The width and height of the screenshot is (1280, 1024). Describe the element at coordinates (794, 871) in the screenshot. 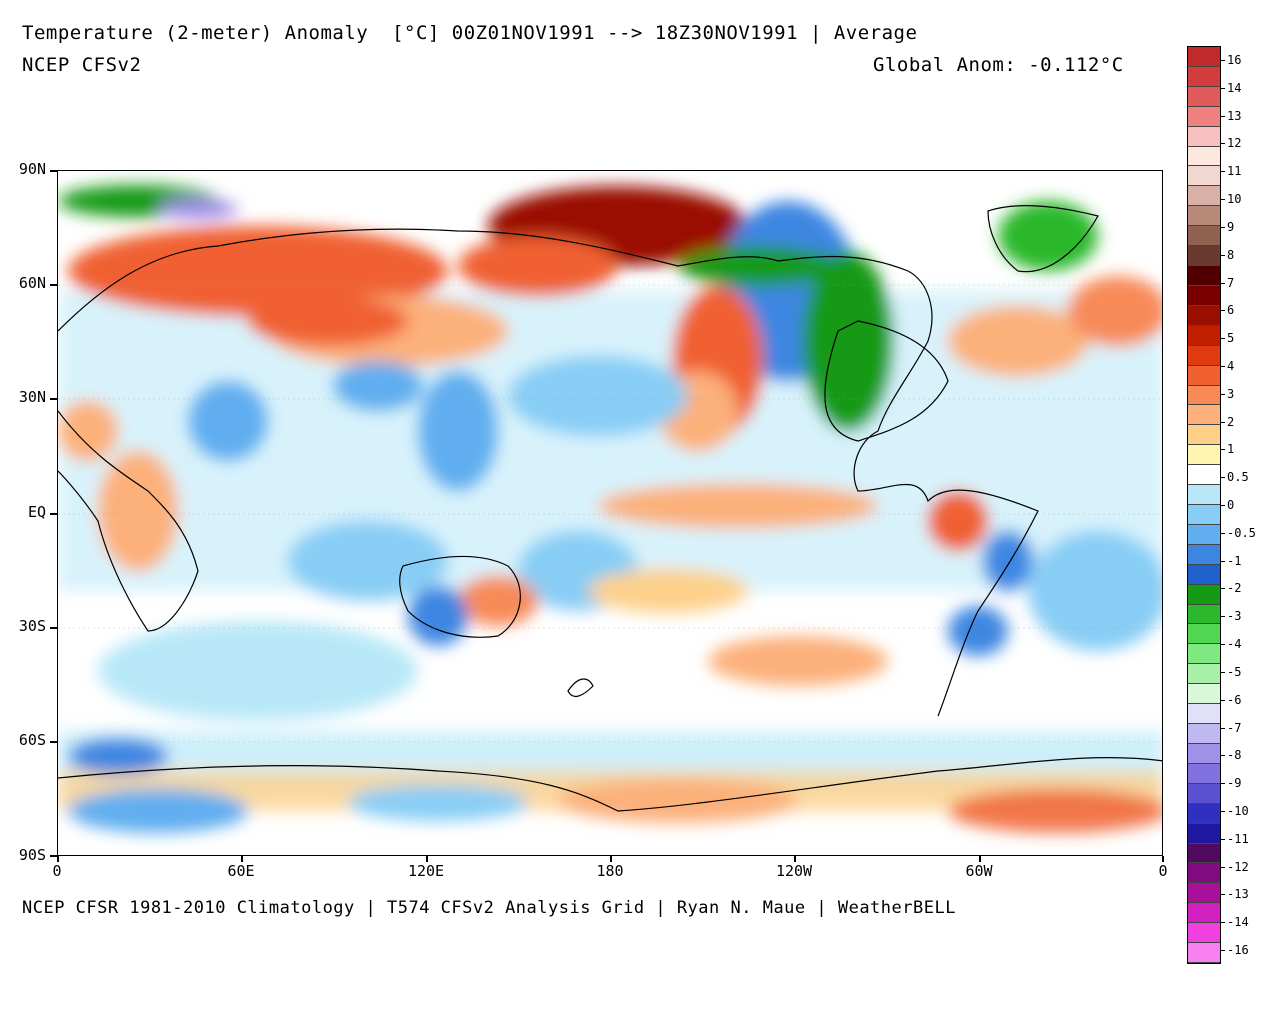

I see `lon-label-120w: 120W` at that location.